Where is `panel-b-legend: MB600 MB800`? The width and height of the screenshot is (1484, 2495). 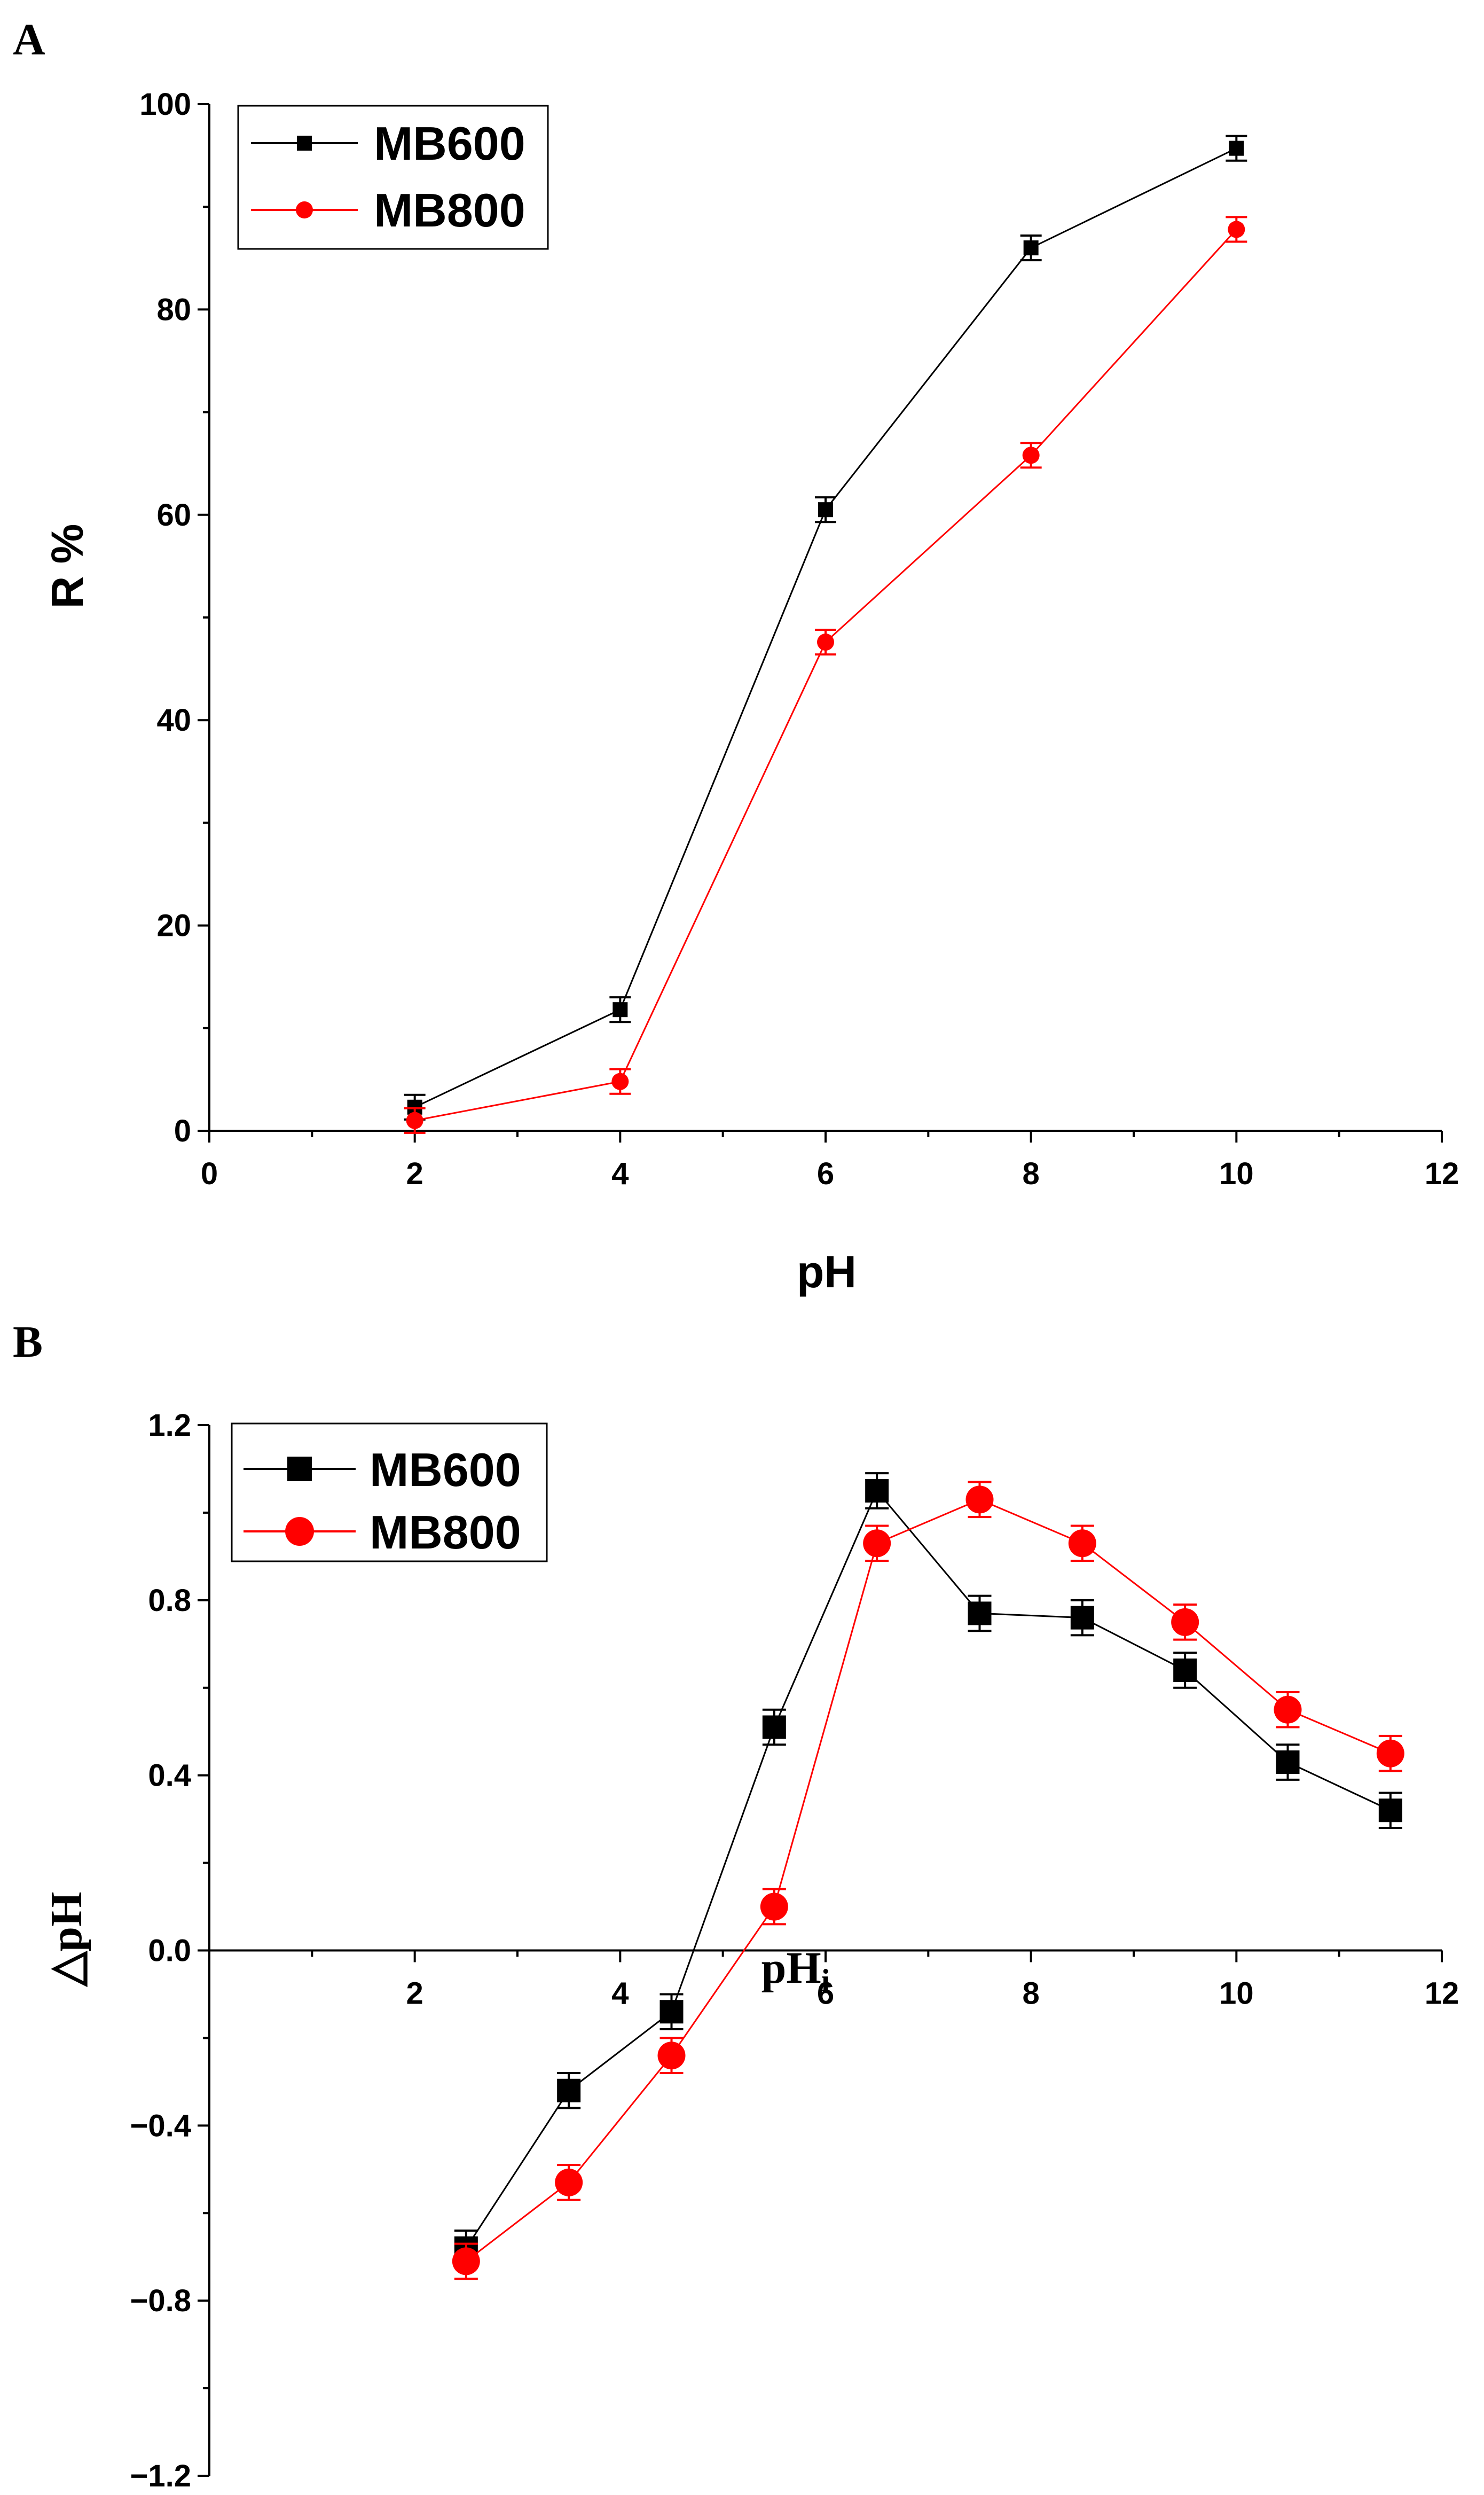
panel-b-legend: MB600 MB800 is located at coordinates (389, 1492).